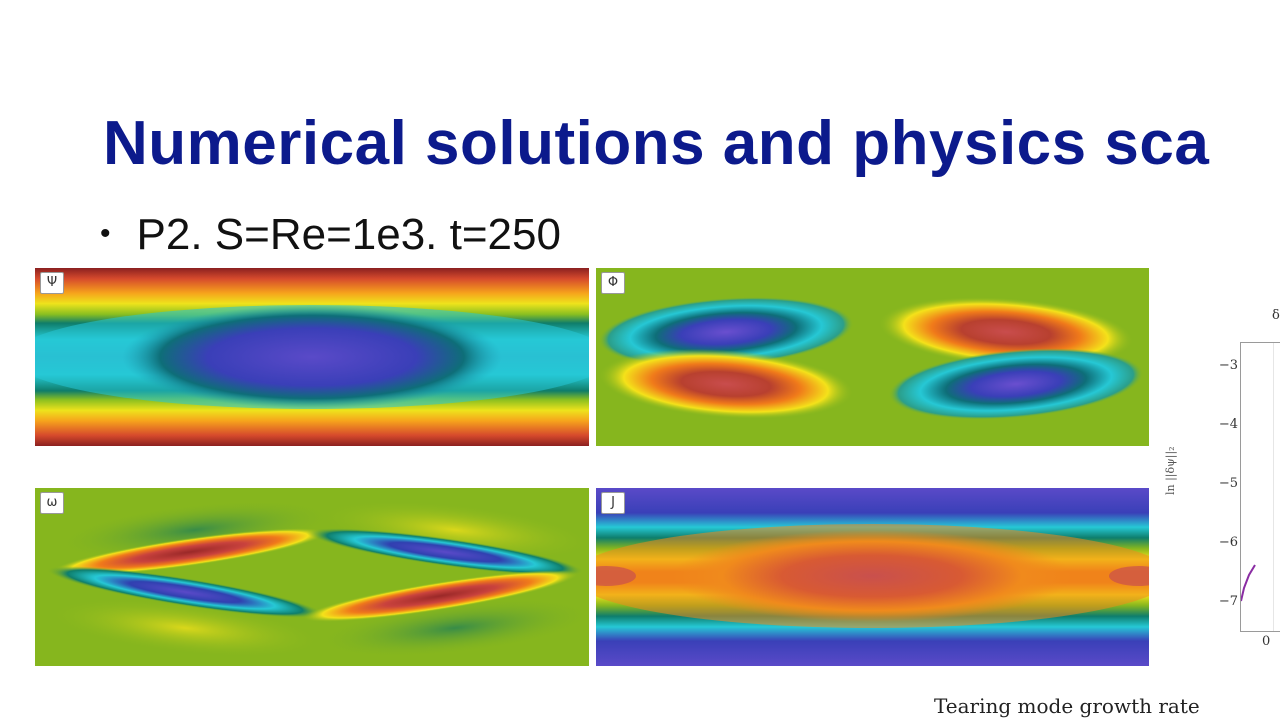 The image size is (1280, 720). Describe the element at coordinates (1228, 424) in the screenshot. I see `y-tick: −4` at that location.